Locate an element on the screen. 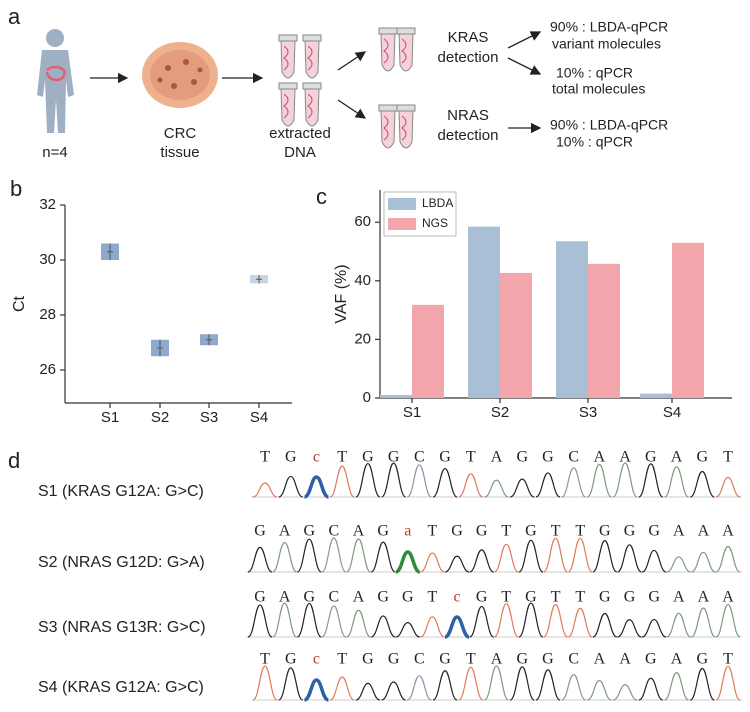 The width and height of the screenshot is (750, 712). nras-label: detection is located at coordinates (468, 135).